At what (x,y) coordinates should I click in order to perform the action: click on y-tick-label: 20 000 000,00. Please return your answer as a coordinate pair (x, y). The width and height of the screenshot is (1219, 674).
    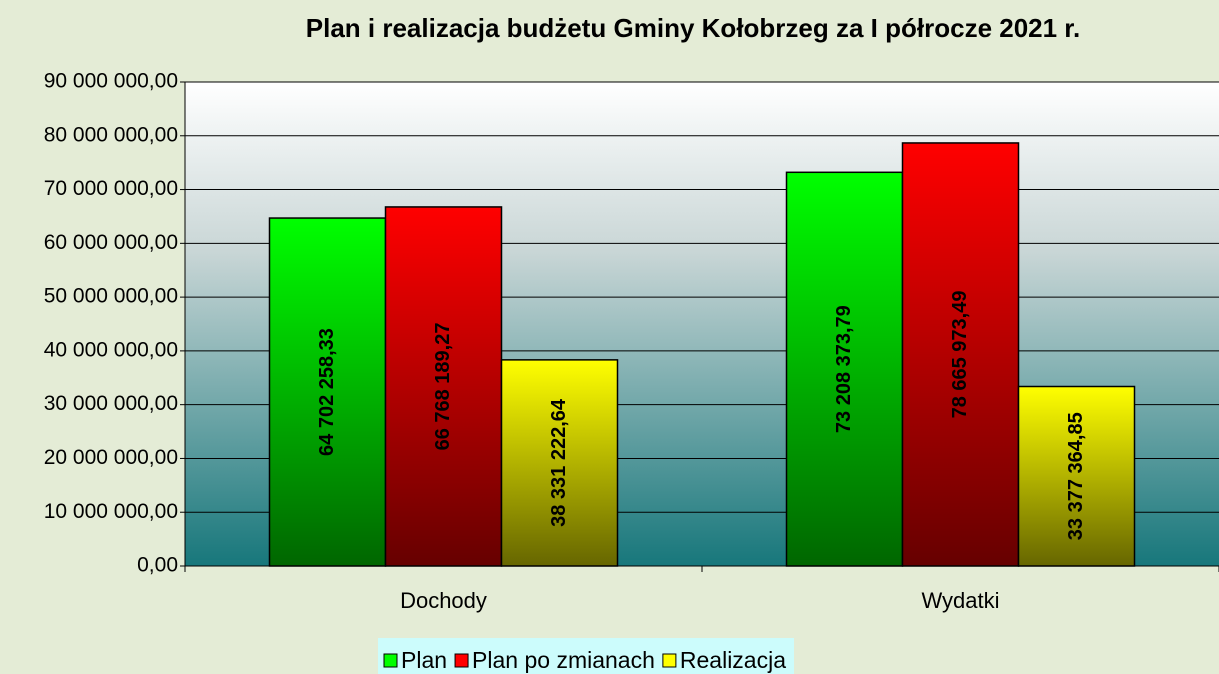
    Looking at the image, I should click on (111, 457).